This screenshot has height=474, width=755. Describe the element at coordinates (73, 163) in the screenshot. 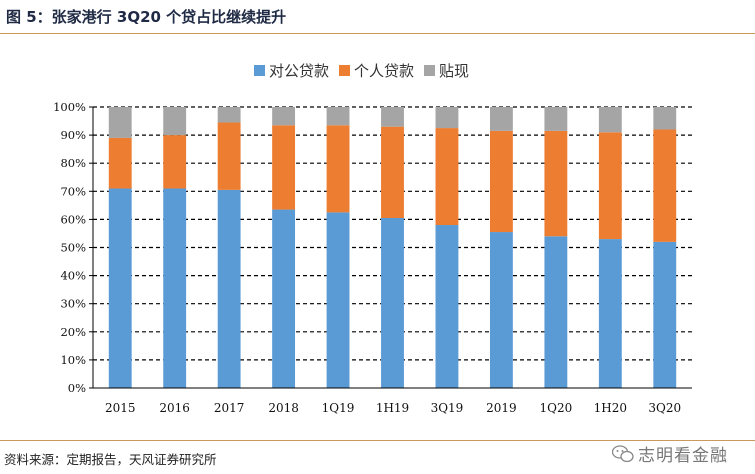

I see `y-tick-label: 80%` at that location.